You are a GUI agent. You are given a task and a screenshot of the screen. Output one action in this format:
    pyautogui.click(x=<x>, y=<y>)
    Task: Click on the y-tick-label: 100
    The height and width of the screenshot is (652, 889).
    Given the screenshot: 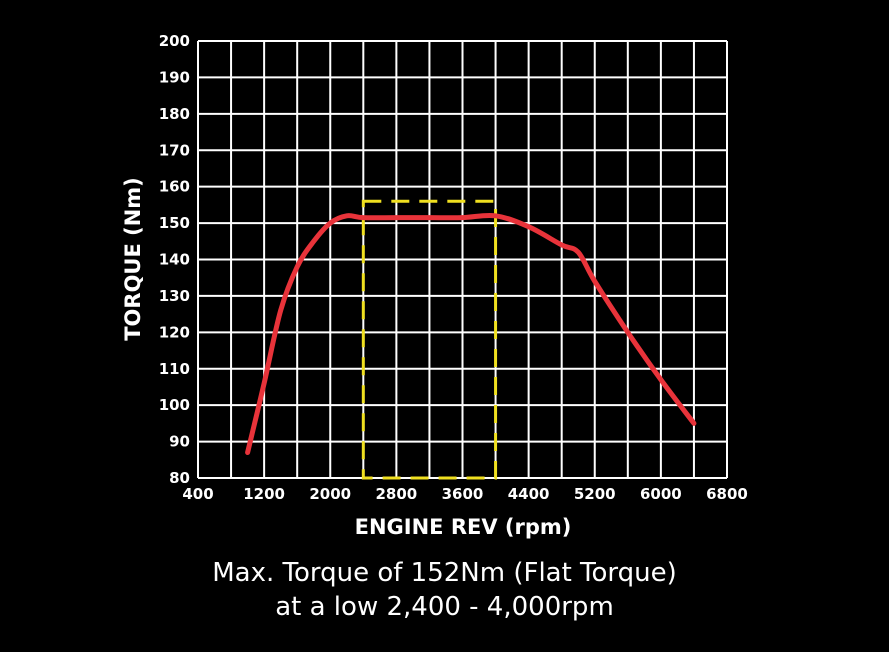 What is the action you would take?
    pyautogui.click(x=174, y=405)
    